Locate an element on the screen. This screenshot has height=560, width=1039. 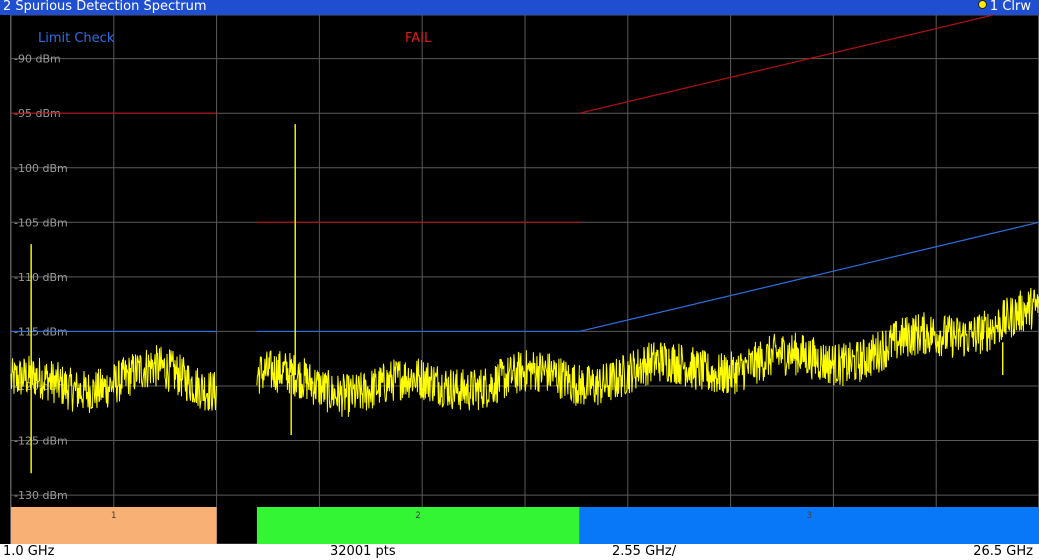
sweep-points: 32001 pts is located at coordinates (363, 551).